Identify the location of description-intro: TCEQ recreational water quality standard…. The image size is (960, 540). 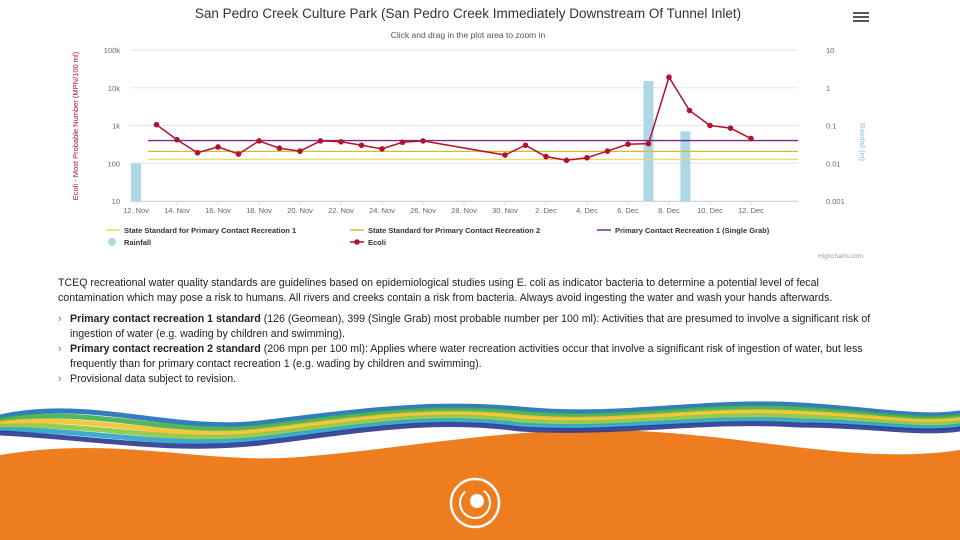
(445, 290).